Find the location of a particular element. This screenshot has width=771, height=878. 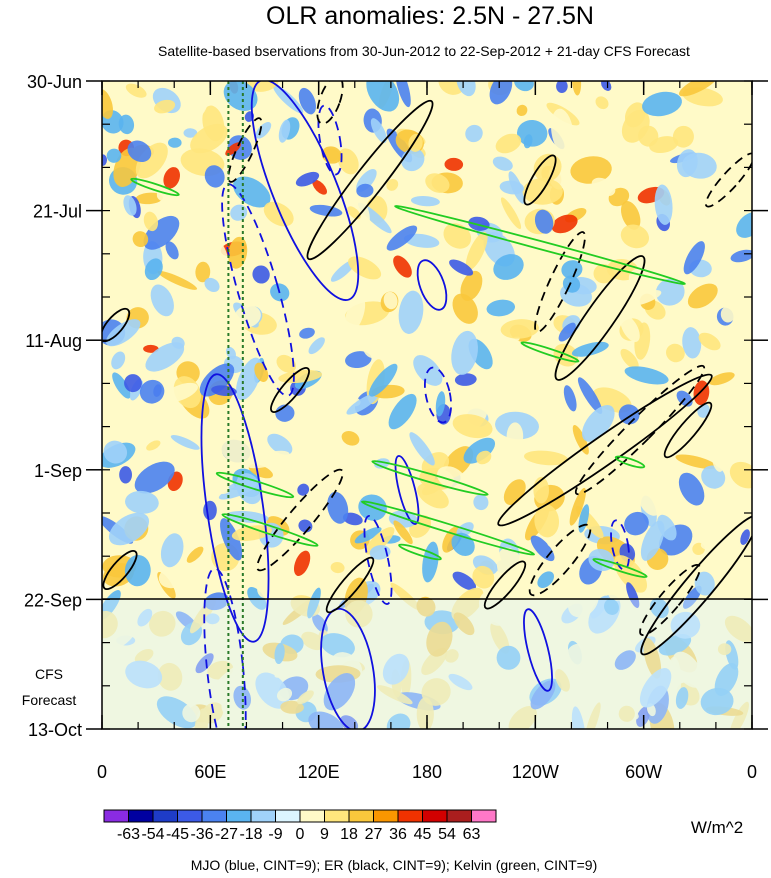

colorbar-label: 27 is located at coordinates (374, 834).